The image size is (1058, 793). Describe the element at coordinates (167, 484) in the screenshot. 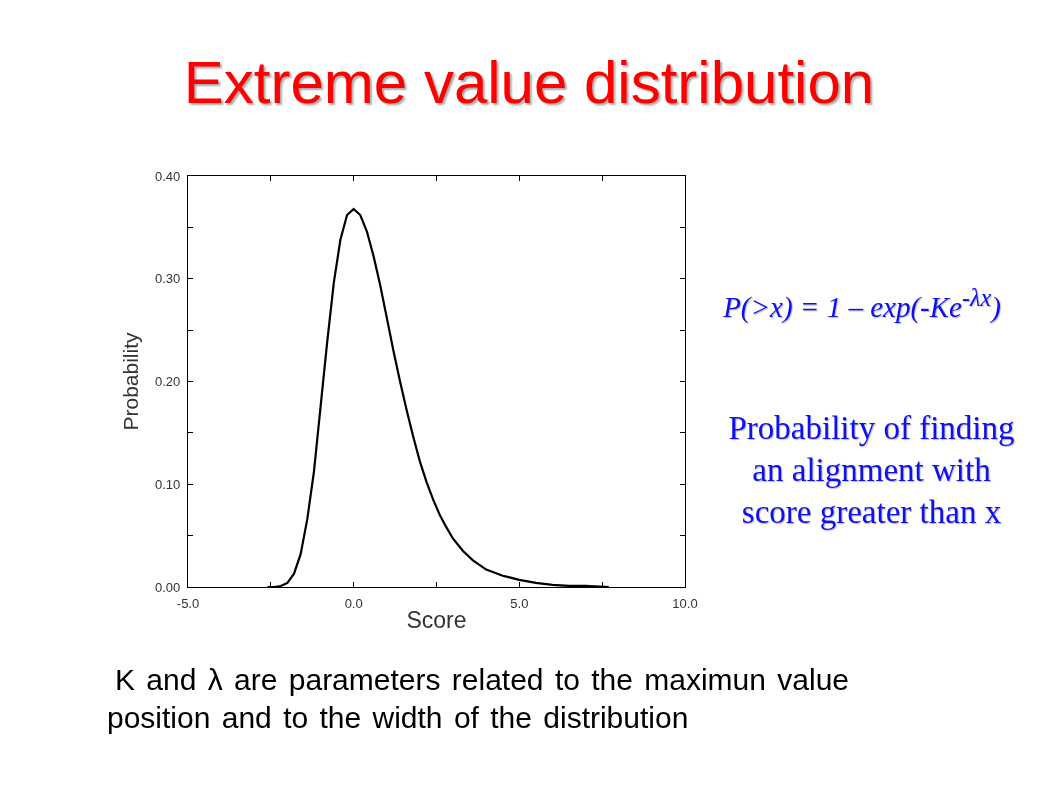

I see `y-tick-label: 0.10` at that location.